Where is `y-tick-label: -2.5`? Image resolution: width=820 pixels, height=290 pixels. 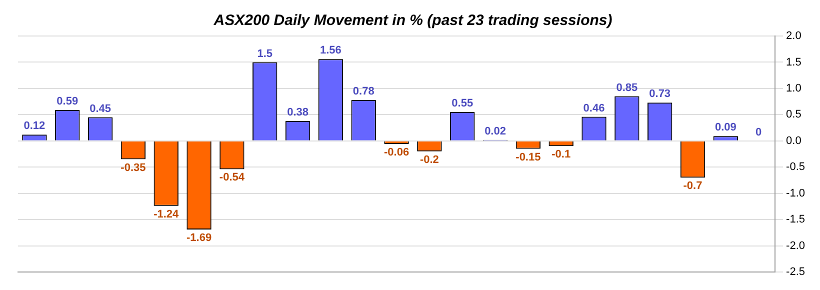 y-tick-label: -2.5 is located at coordinates (796, 272).